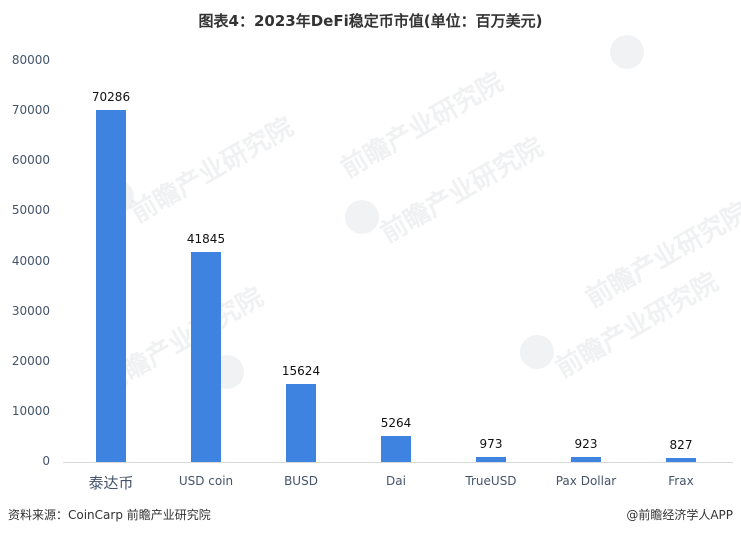 The width and height of the screenshot is (741, 534). I want to click on bar-value-label: 973, so click(491, 444).